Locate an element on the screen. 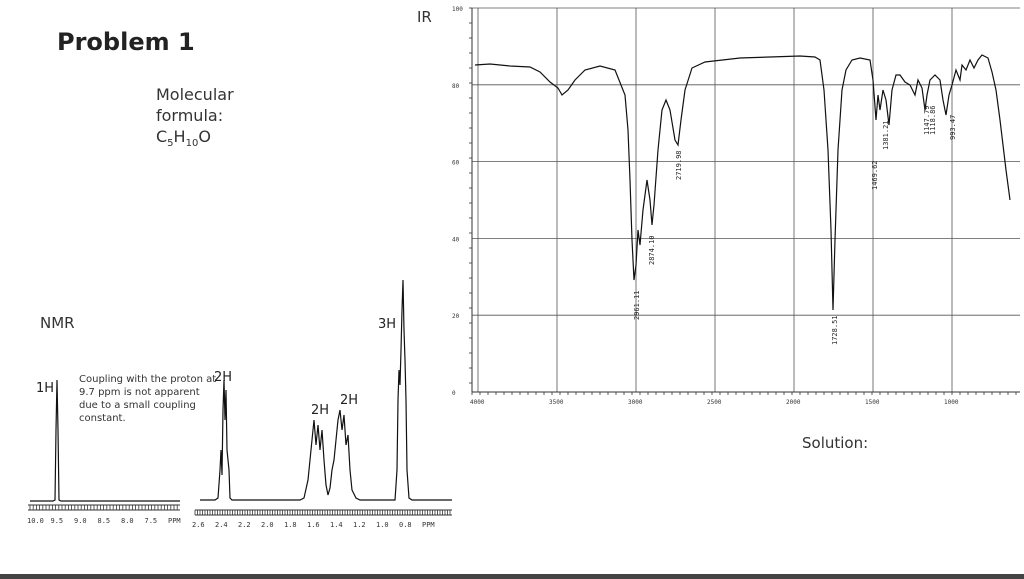  nmr-left-tick-label: 8.0 is located at coordinates (127, 521).